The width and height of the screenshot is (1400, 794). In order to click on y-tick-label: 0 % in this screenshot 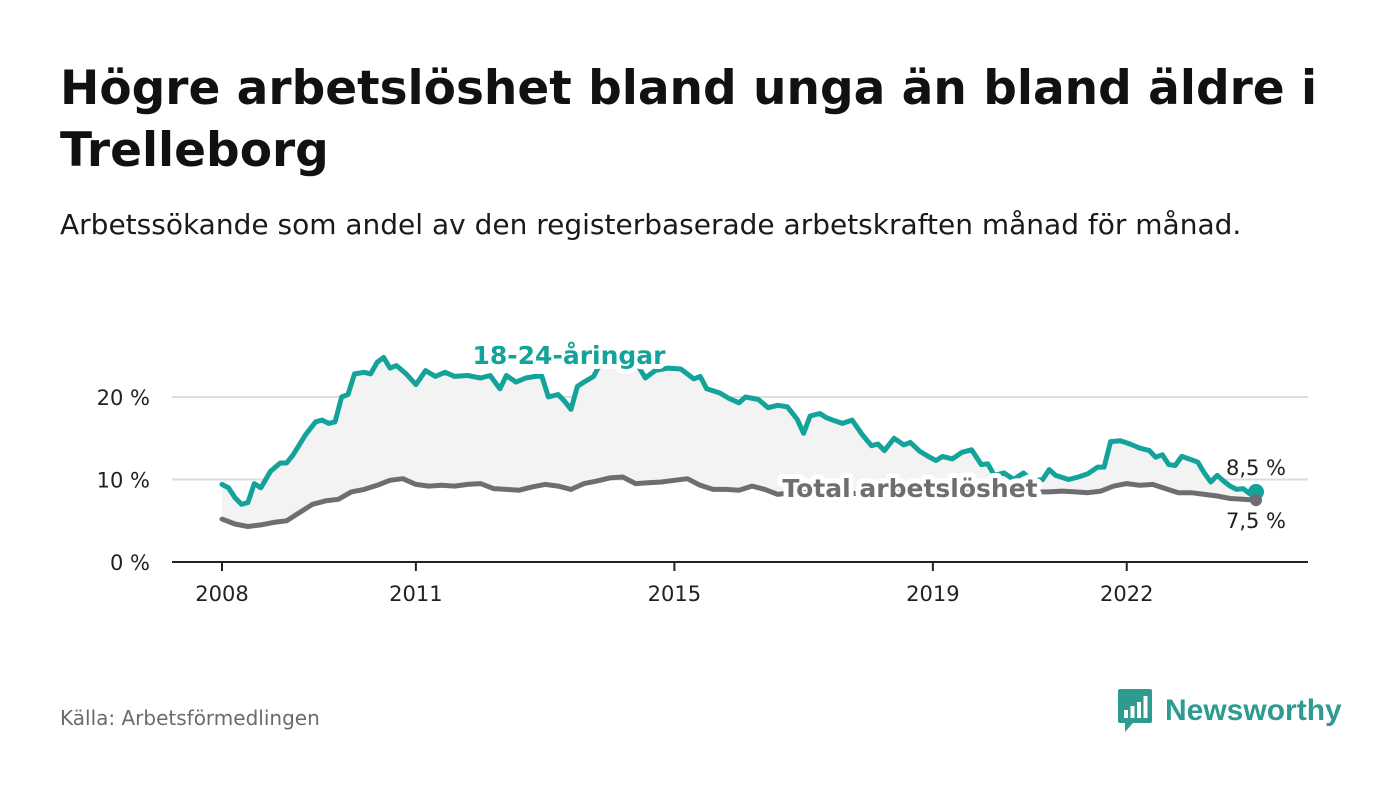, I will do `click(130, 563)`.